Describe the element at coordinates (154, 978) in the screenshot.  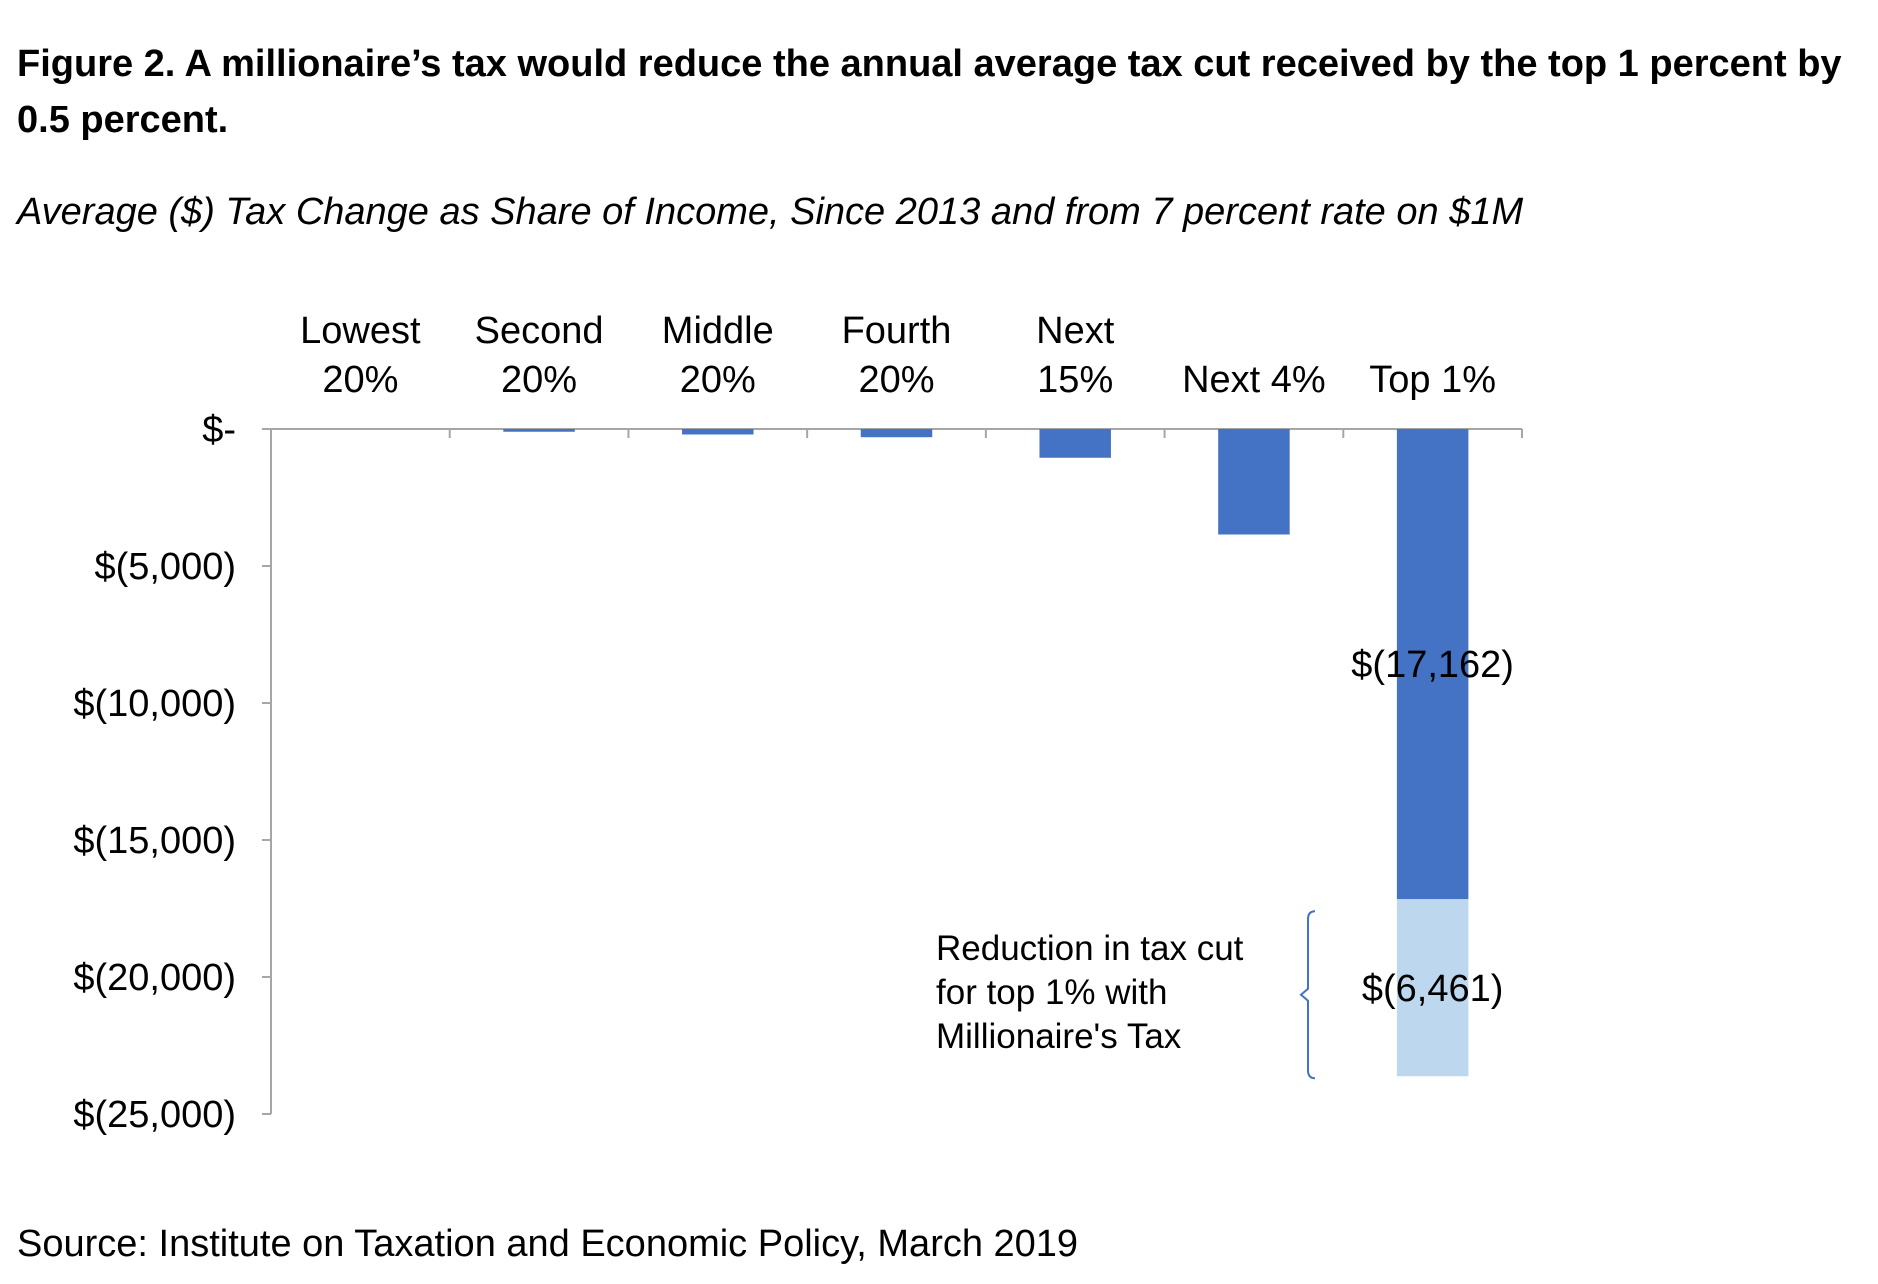
I see `y-tick-label: $(20,000)` at that location.